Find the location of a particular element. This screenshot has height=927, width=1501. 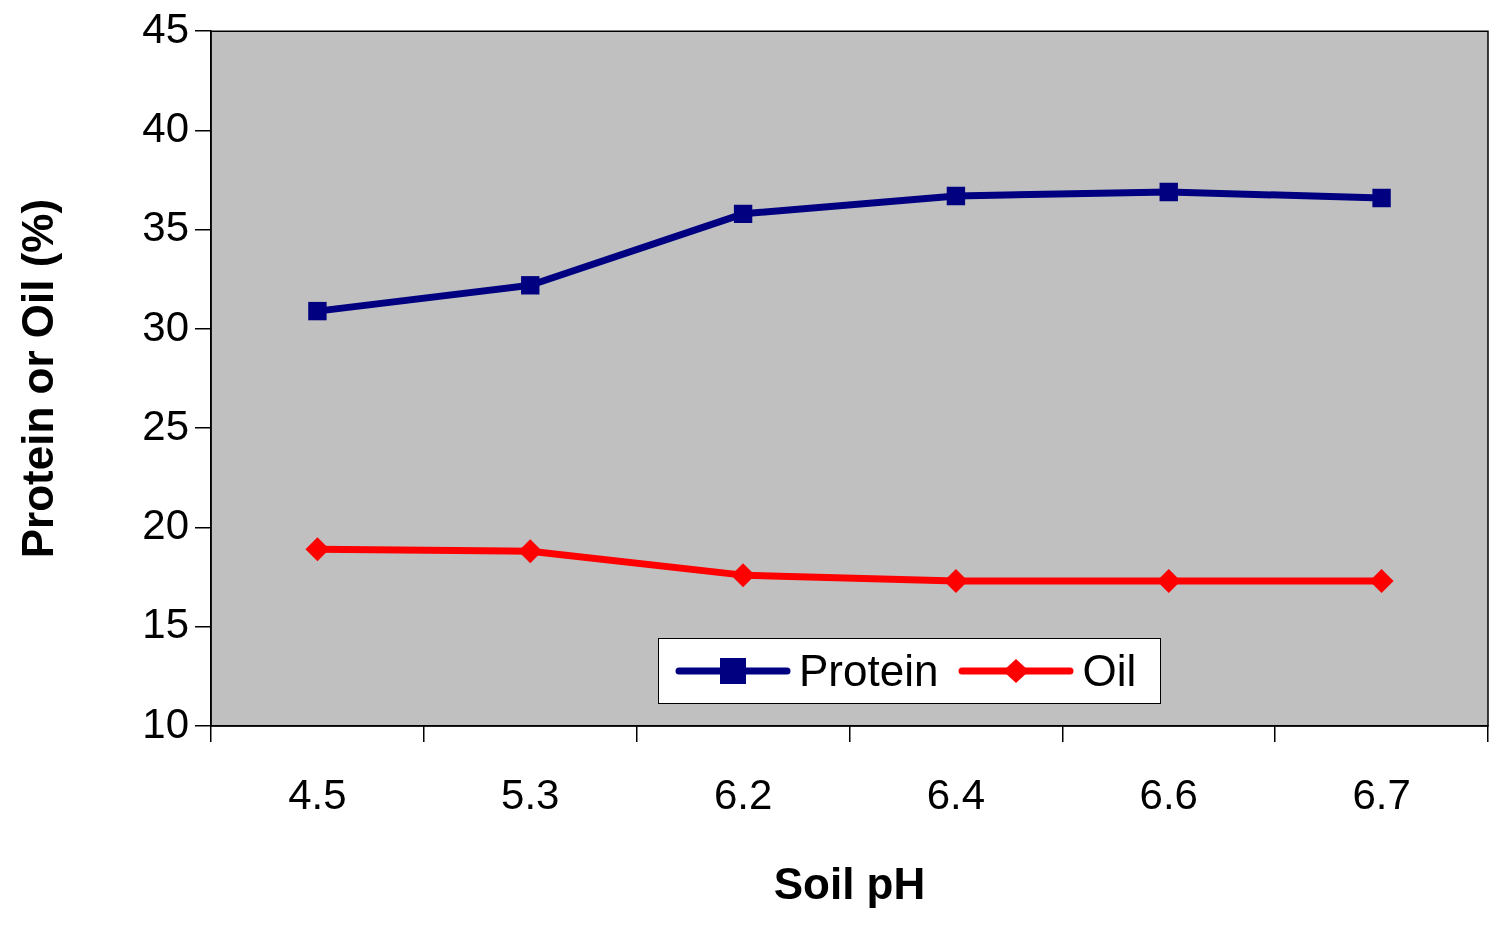

x-tick-label: 6.6 is located at coordinates (1168, 794).